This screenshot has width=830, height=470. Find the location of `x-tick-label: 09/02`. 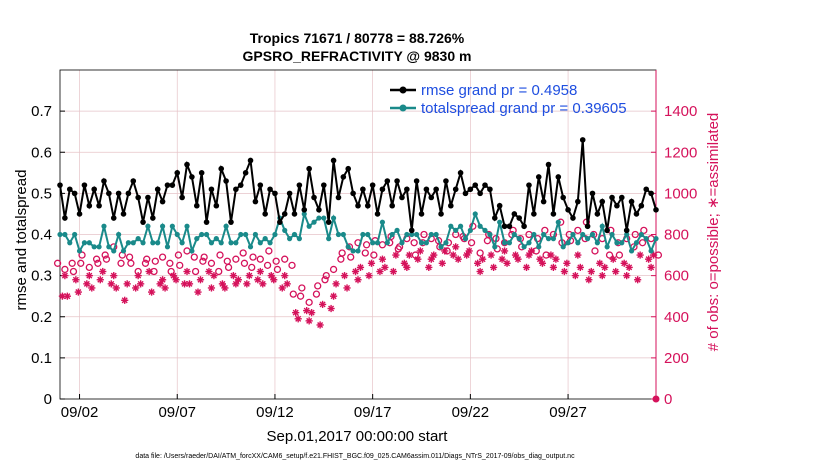

x-tick-label: 09/02 is located at coordinates (80, 412).